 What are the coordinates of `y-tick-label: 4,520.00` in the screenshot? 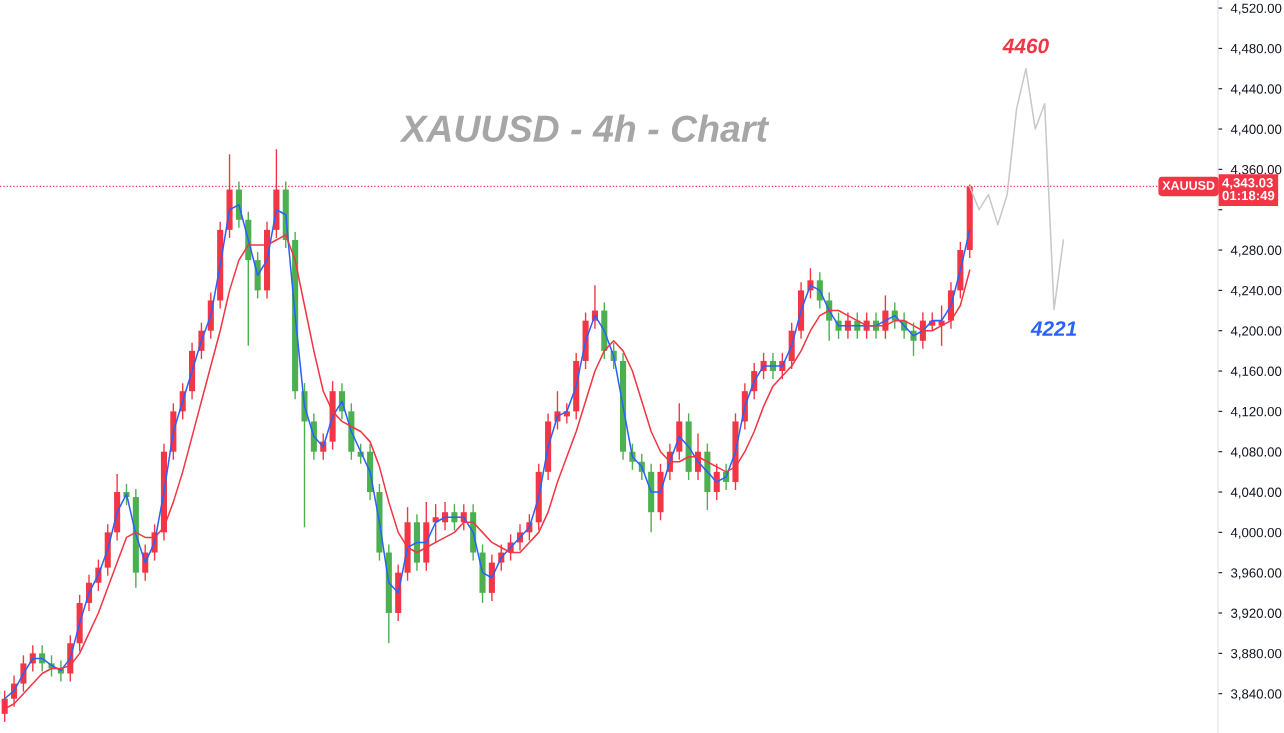 It's located at (1256, 9).